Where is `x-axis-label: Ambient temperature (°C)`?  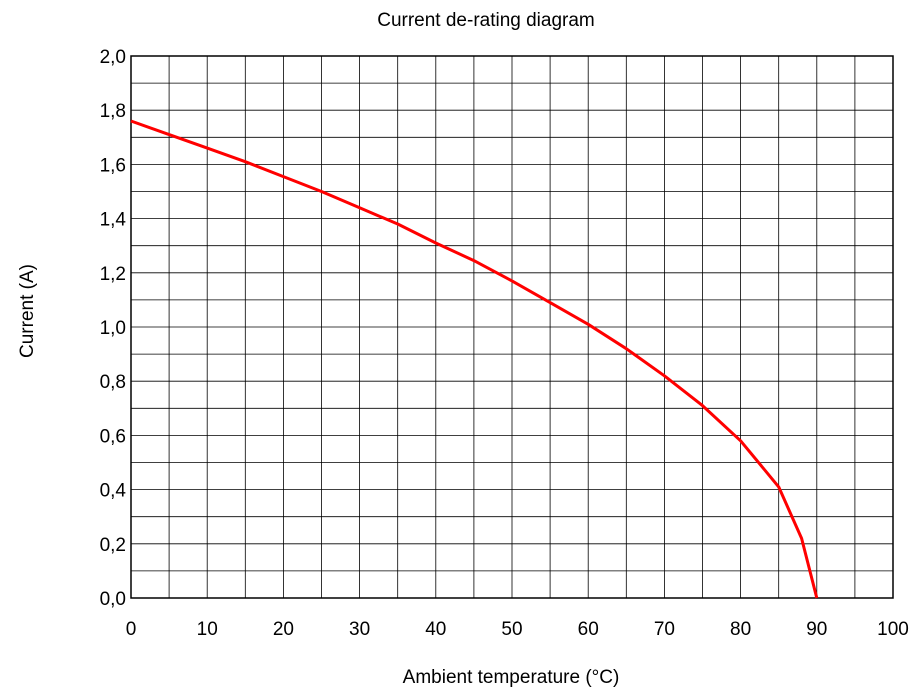 x-axis-label: Ambient temperature (°C) is located at coordinates (511, 677).